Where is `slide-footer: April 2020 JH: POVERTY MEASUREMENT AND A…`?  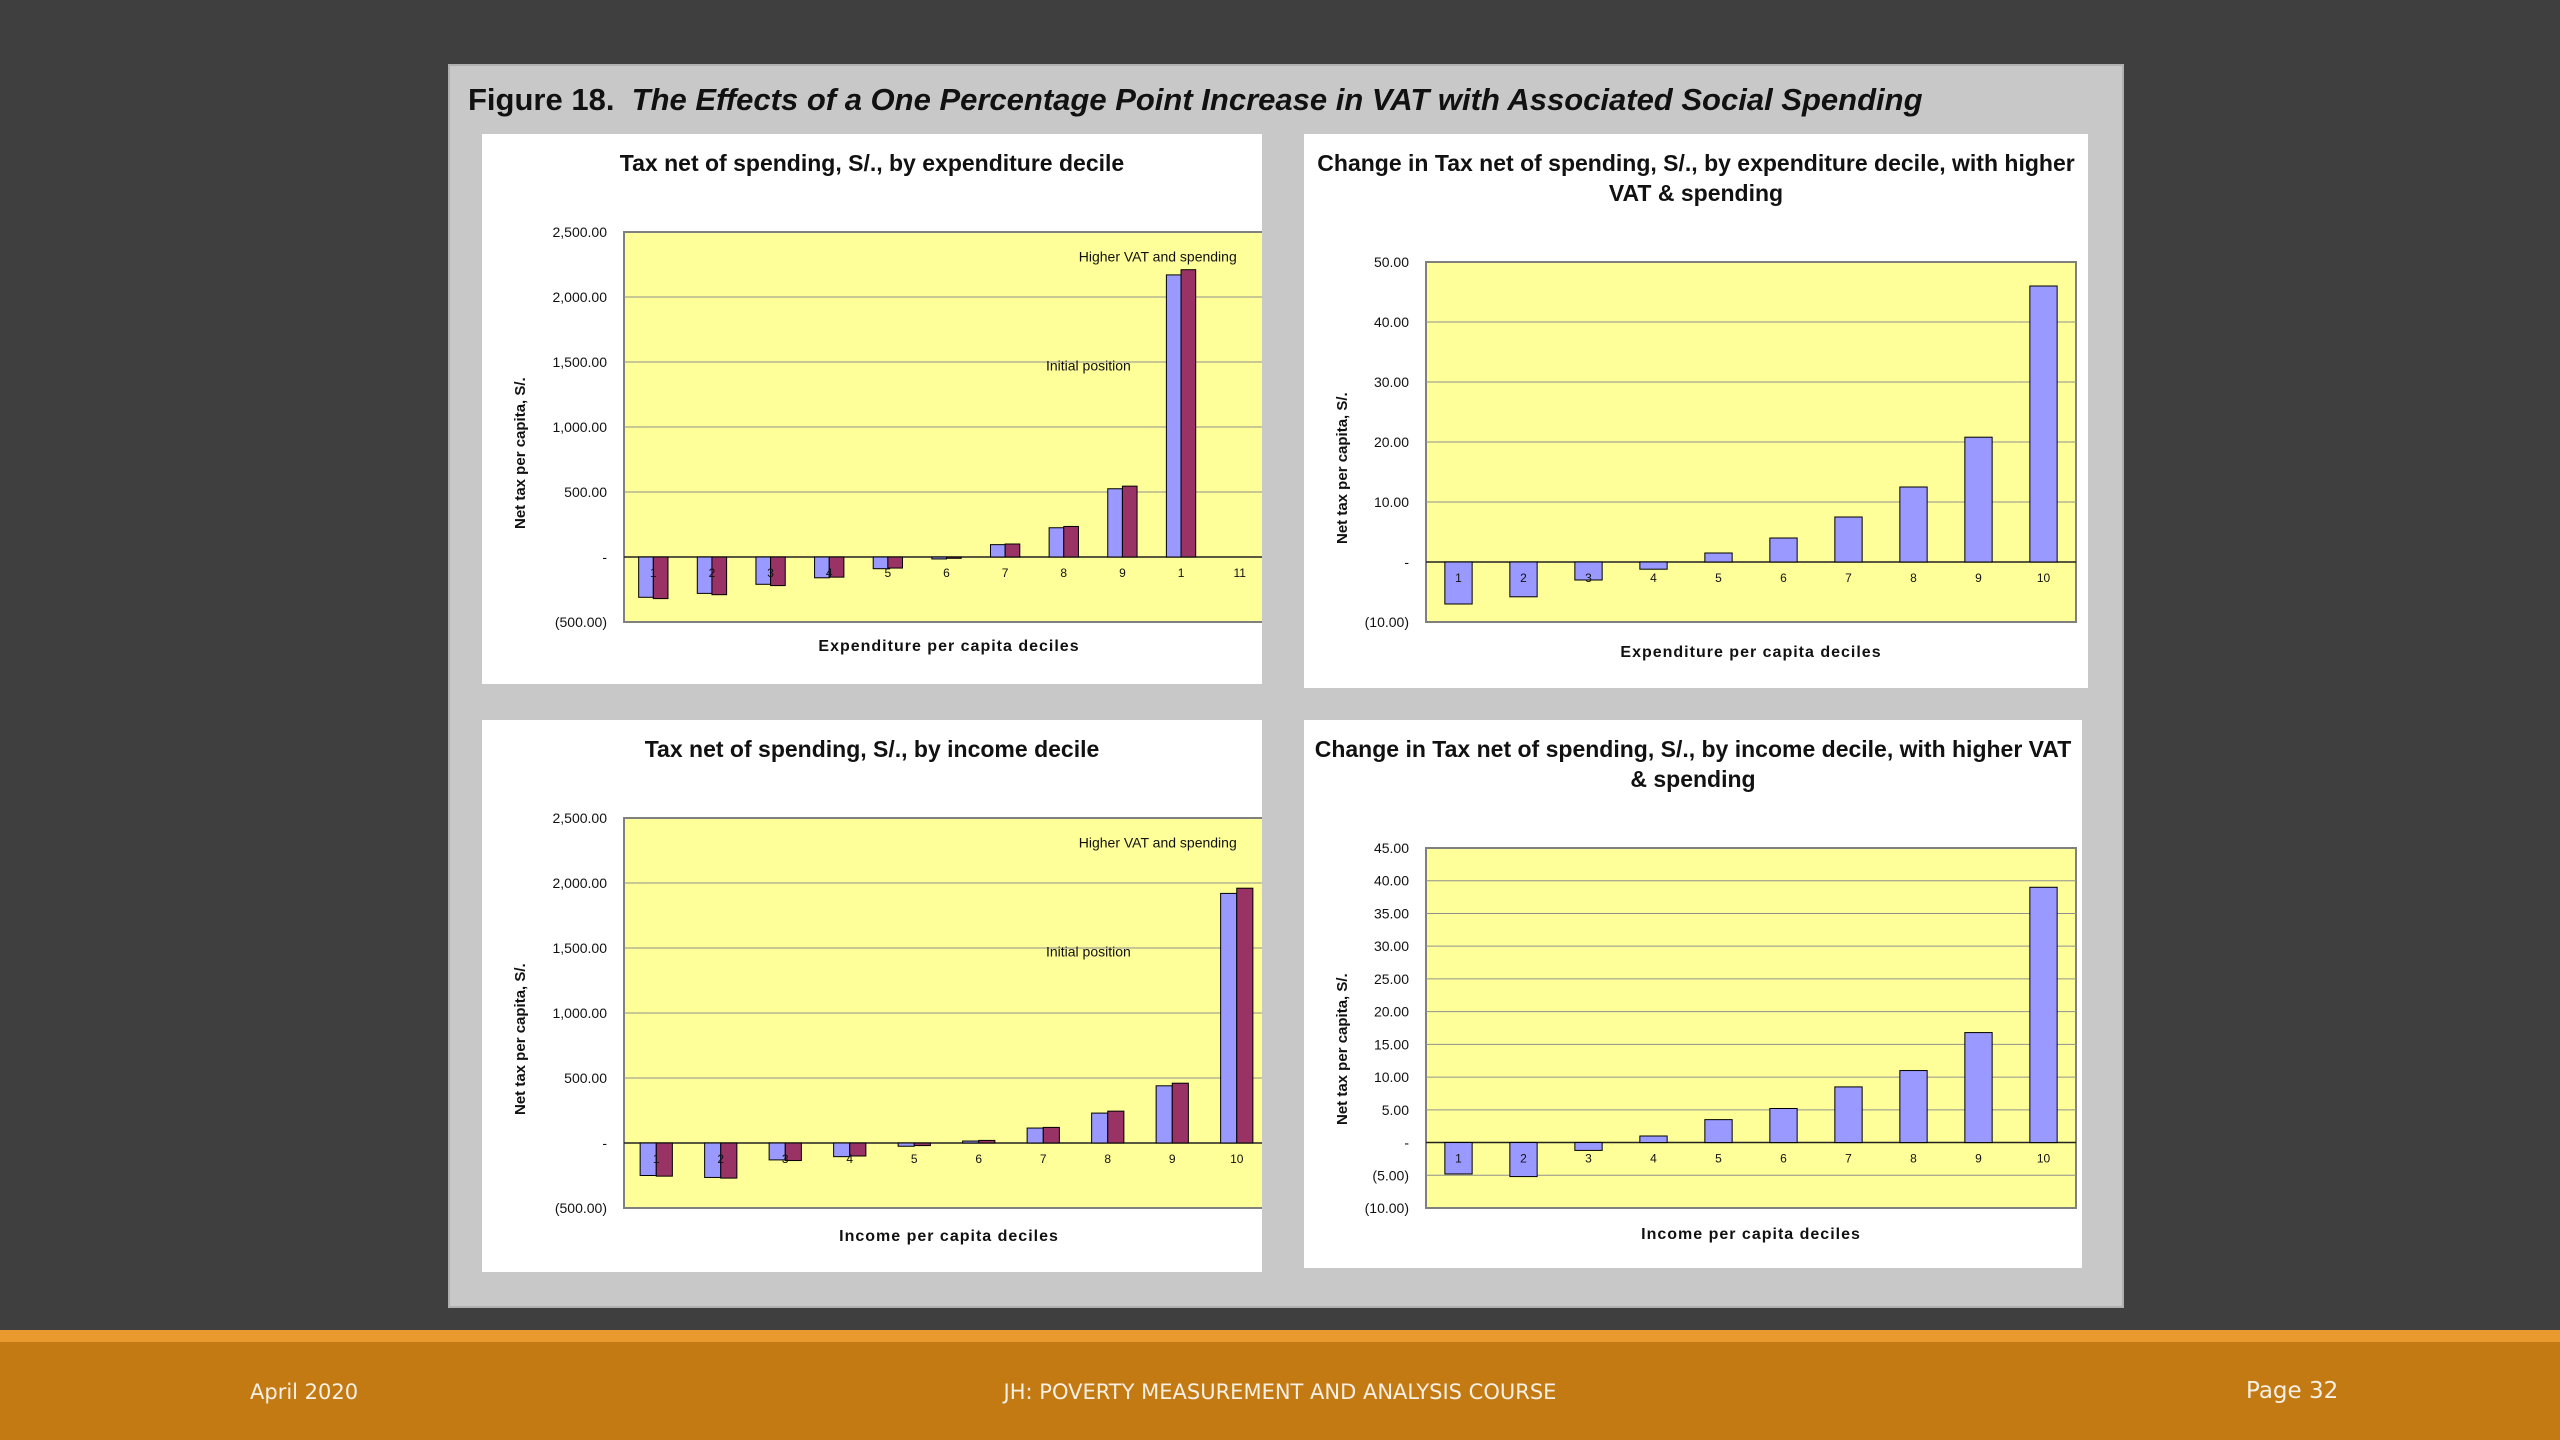
slide-footer: April 2020 JH: POVERTY MEASUREMENT AND A… is located at coordinates (1280, 1391).